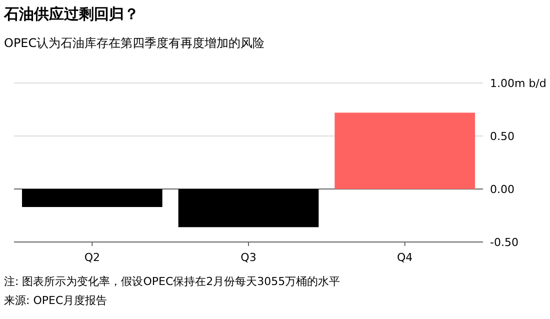  I want to click on y-tick-label: 1.00m b/d, so click(518, 83).